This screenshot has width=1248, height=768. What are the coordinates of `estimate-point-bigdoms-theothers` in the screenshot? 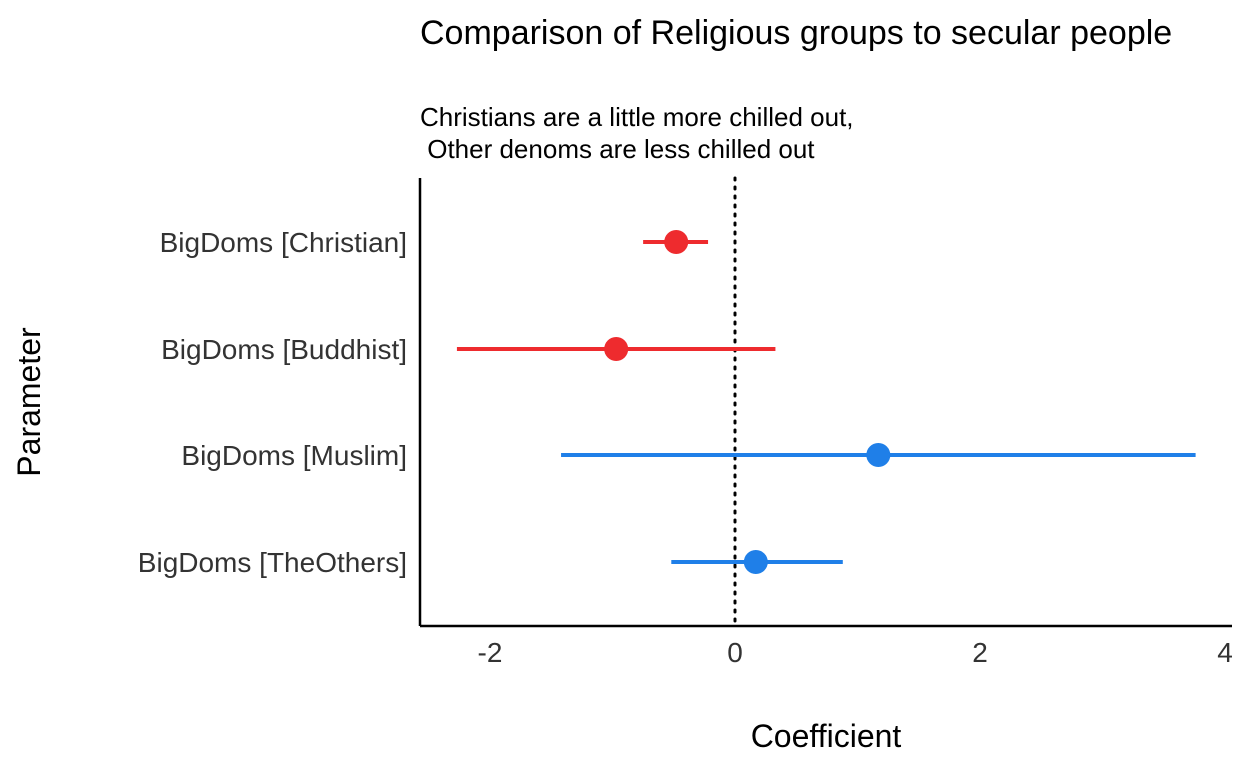 It's located at (755, 562).